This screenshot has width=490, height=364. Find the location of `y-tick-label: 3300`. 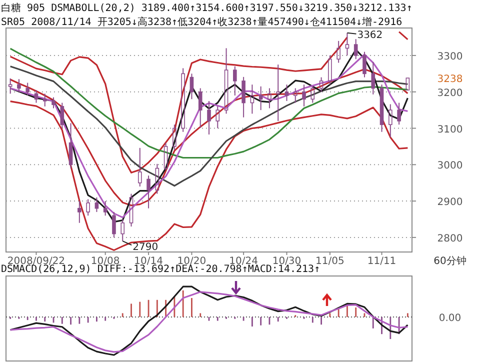

y-tick-label: 3300 is located at coordinates (450, 56).